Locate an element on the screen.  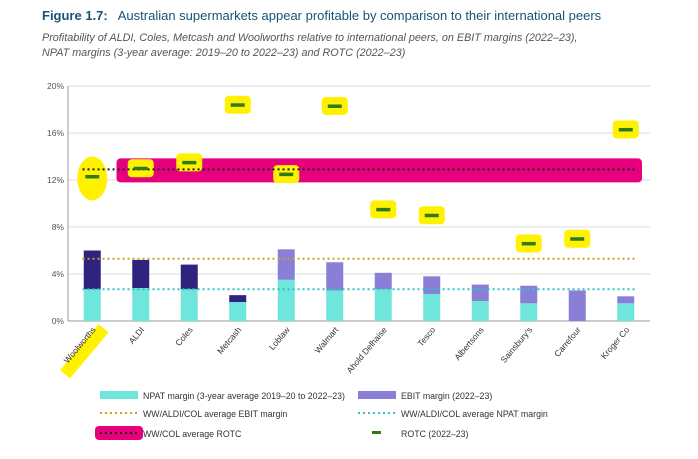
legend-swatch-rotc is located at coordinates (376, 432).